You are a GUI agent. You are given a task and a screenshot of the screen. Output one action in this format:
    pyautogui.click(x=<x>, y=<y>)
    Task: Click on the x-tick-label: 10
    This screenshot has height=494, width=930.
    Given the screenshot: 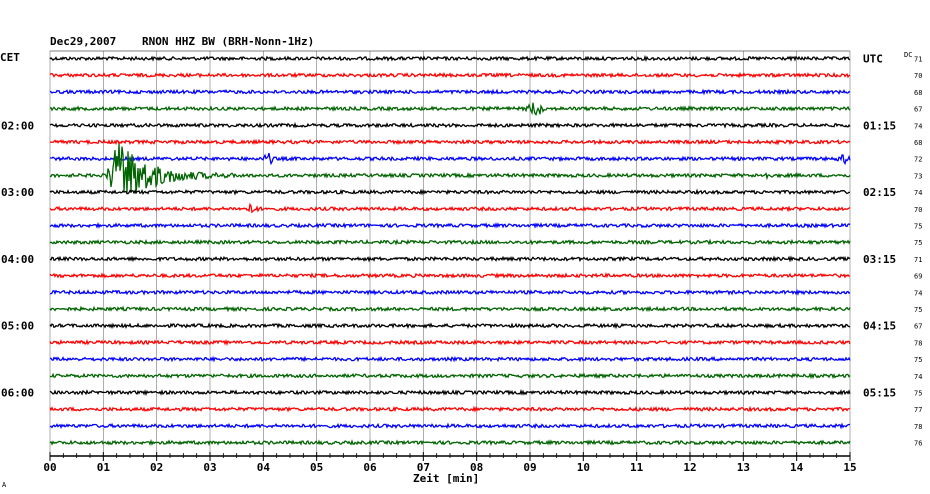 What is the action you would take?
    pyautogui.click(x=583, y=467)
    